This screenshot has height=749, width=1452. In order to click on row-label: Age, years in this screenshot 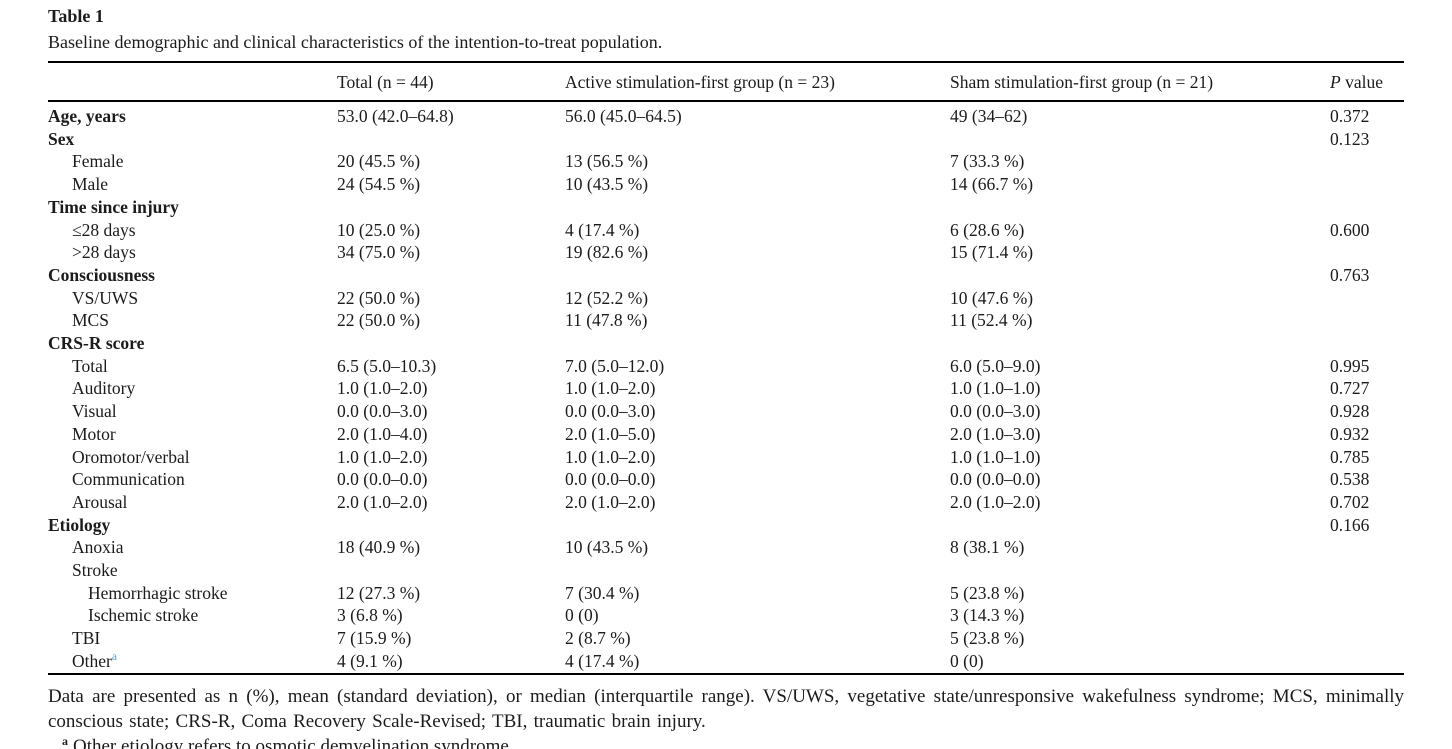, I will do `click(192, 114)`.